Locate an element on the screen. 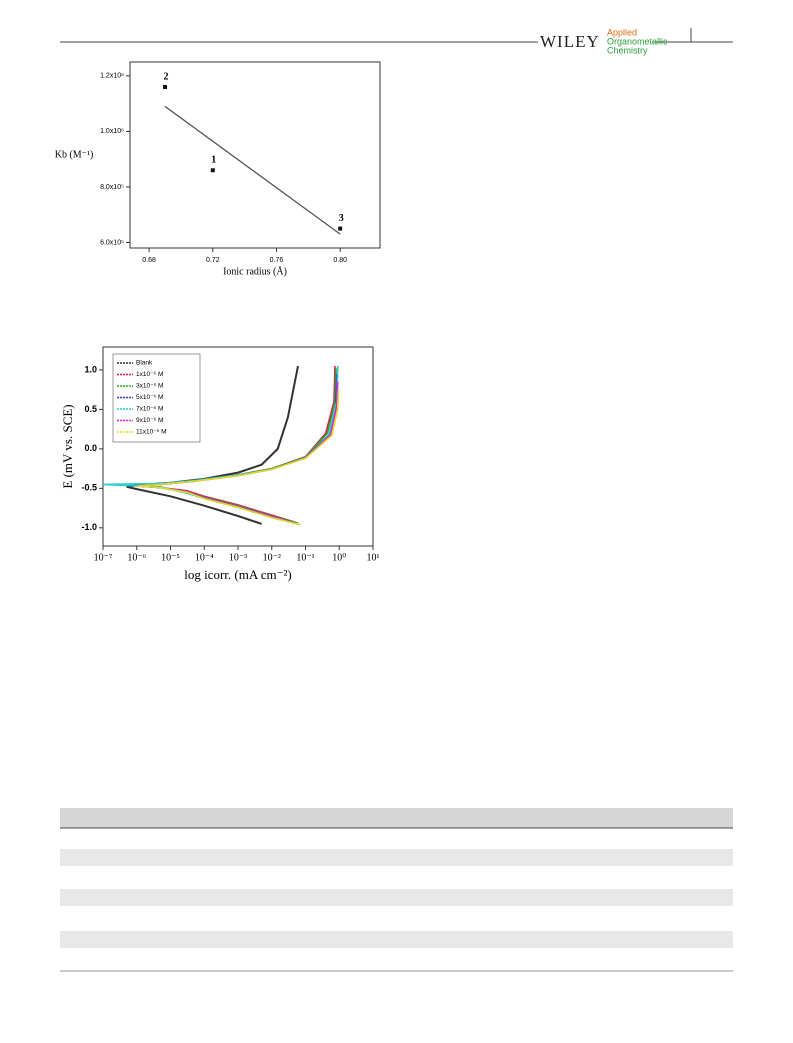 The width and height of the screenshot is (793, 1043). y-tick-label: 8.0x10⁵ is located at coordinates (112, 187).